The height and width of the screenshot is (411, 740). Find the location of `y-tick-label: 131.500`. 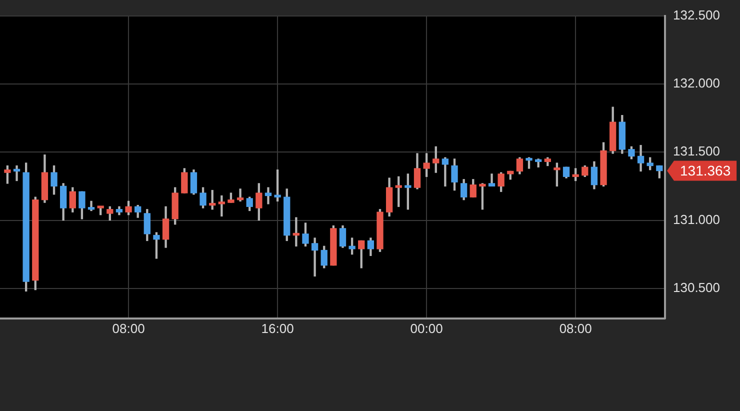

y-tick-label: 131.500 is located at coordinates (696, 151).